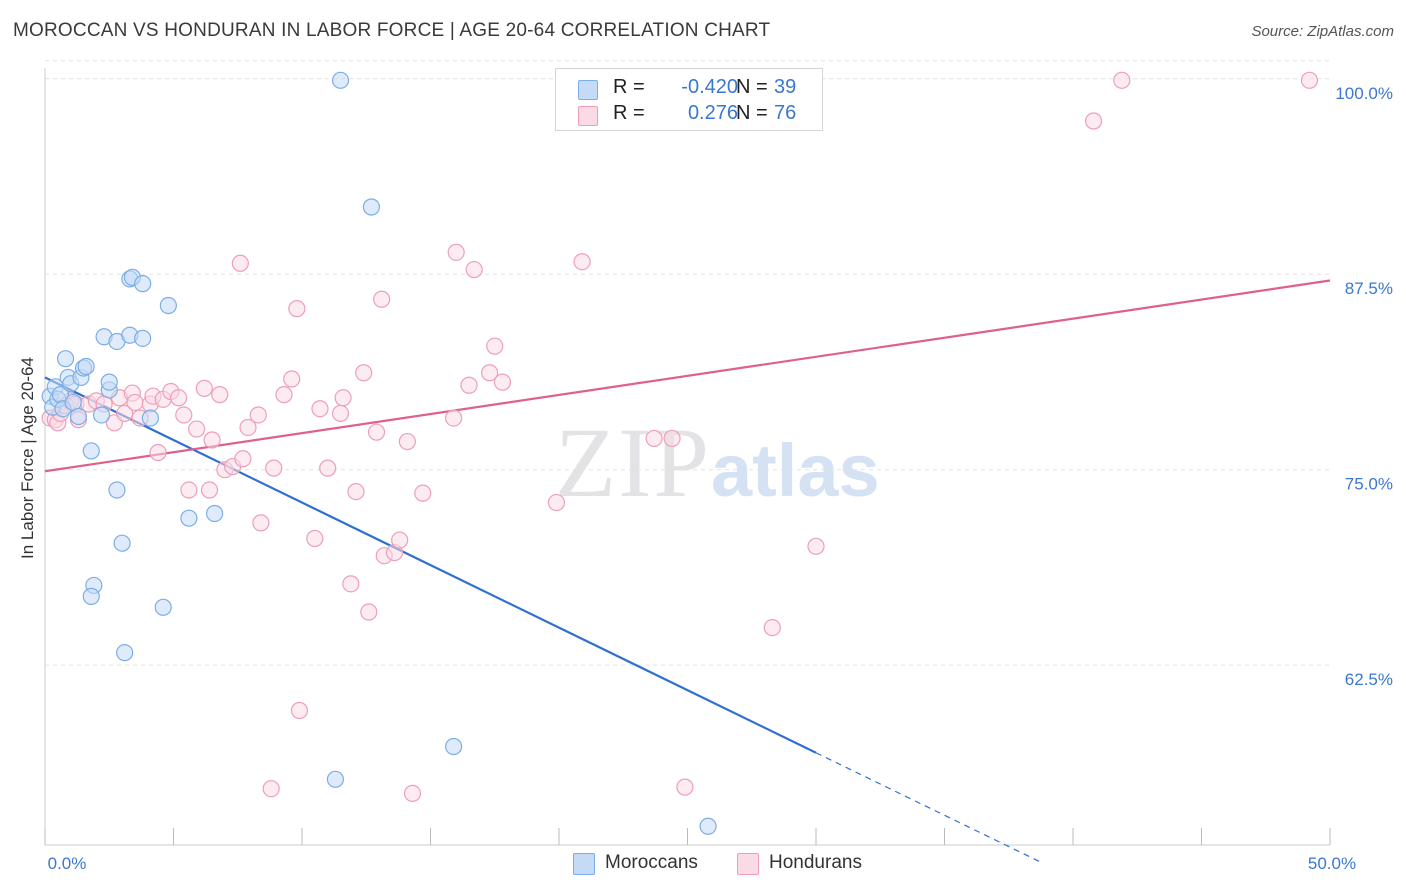  I want to click on watermark-atlas: atlas, so click(795, 470).